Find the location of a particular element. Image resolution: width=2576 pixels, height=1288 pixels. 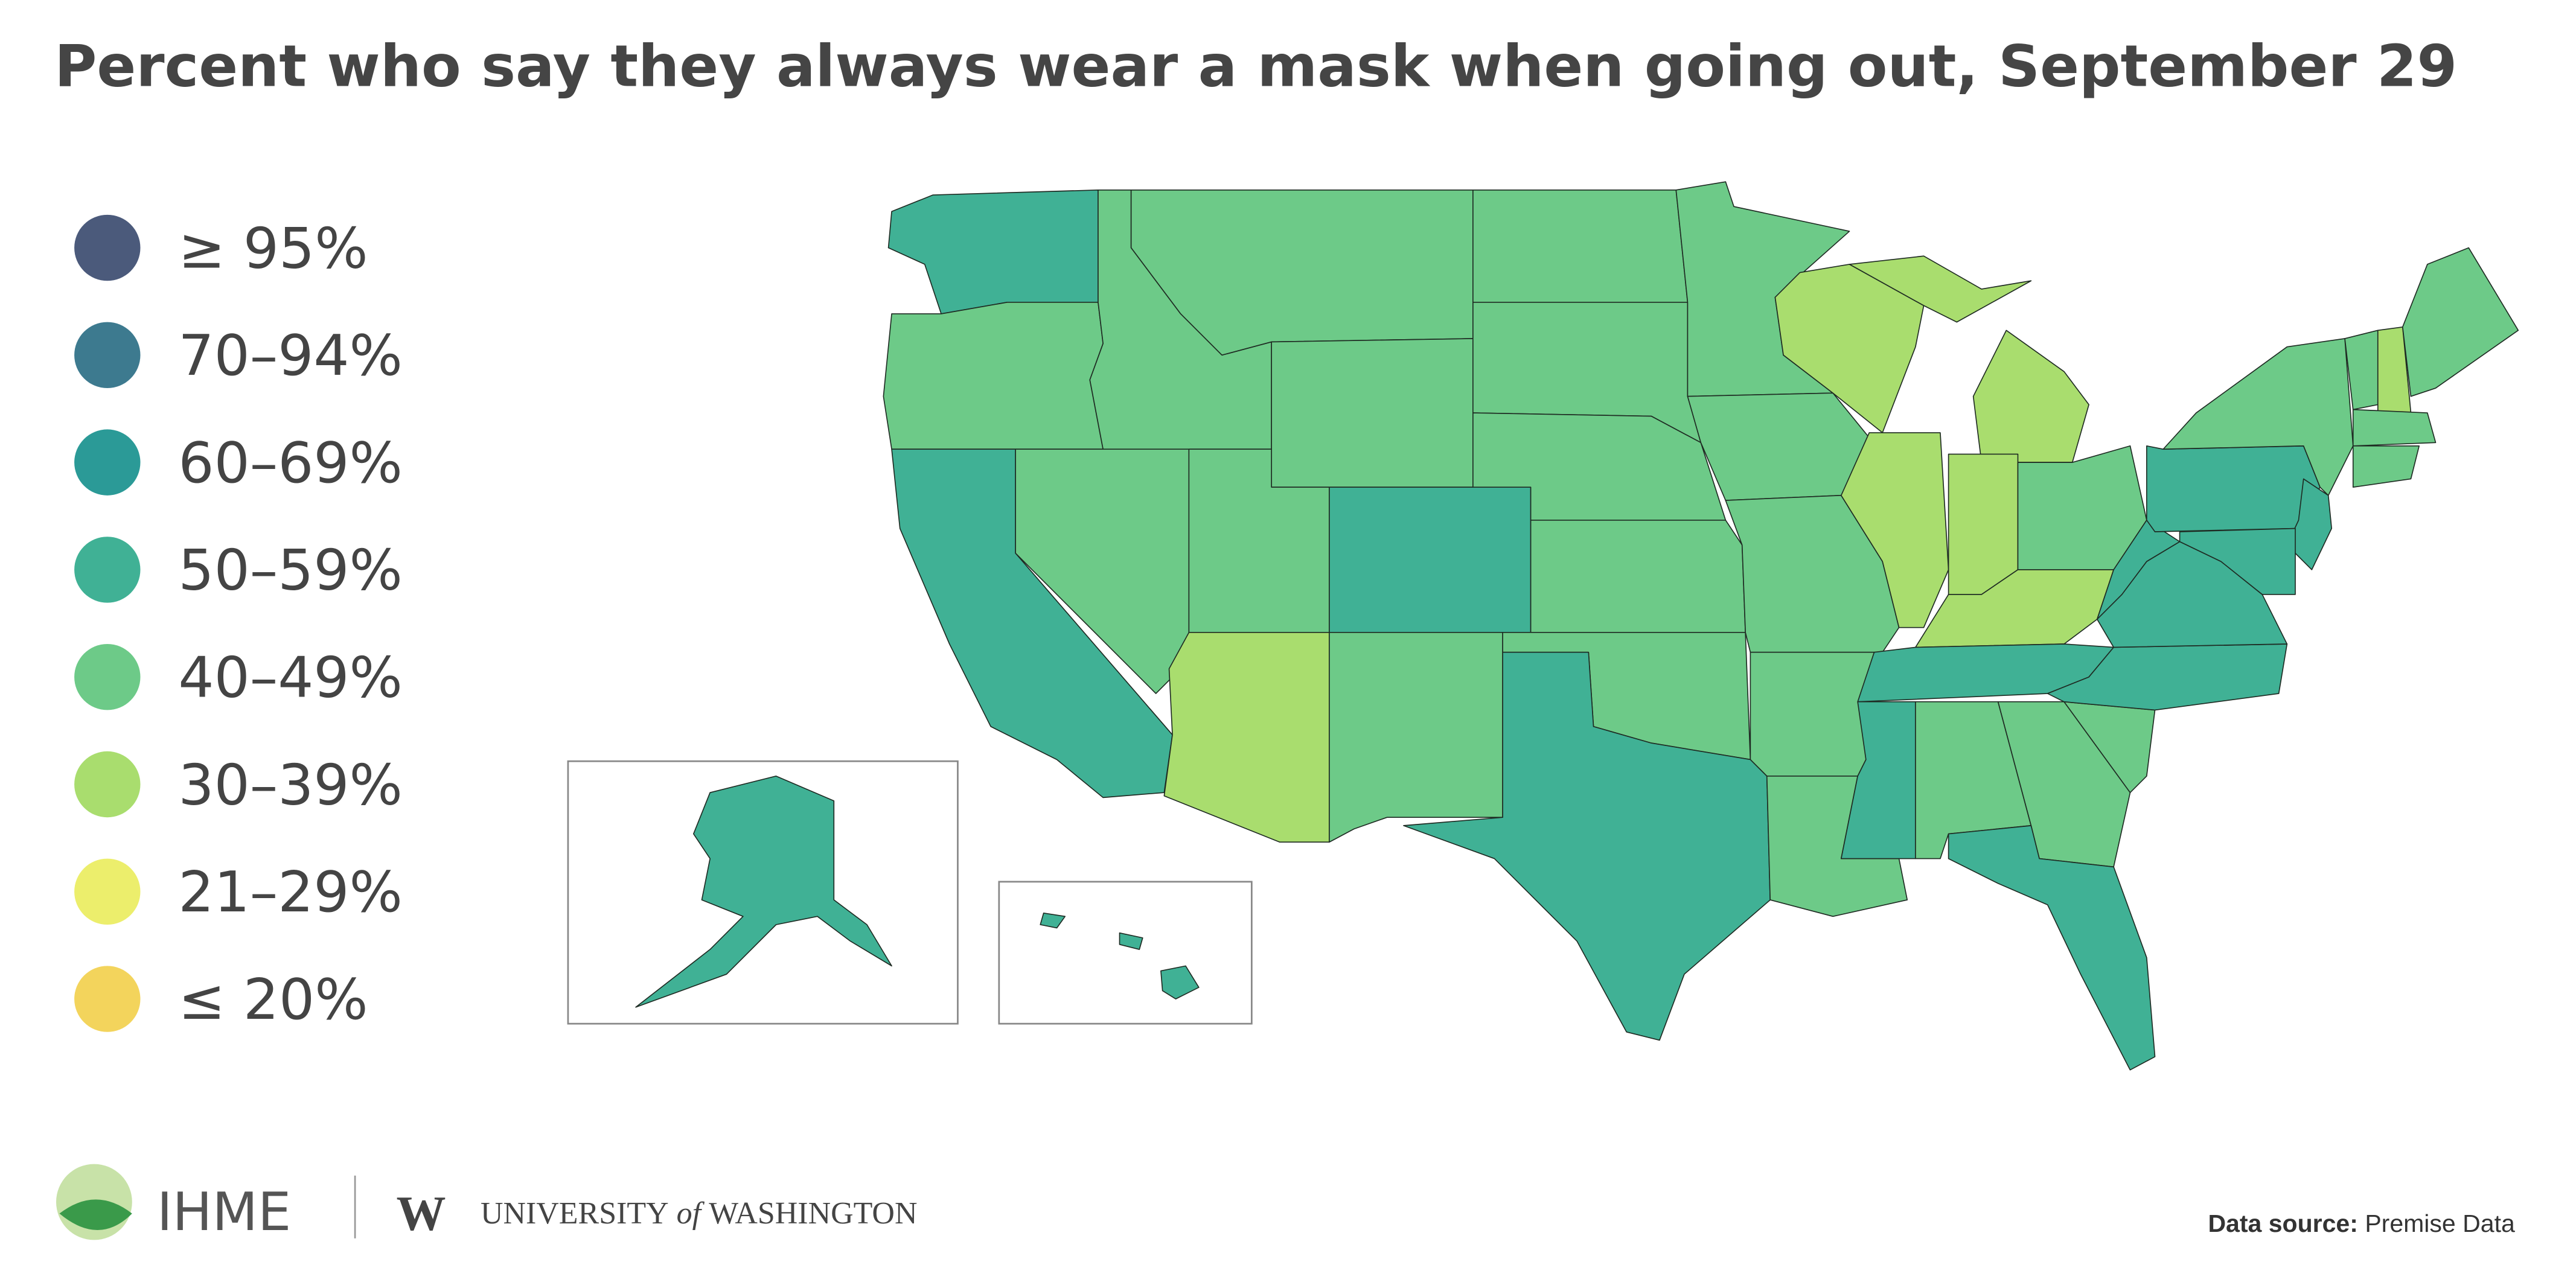

text: Premise Data is located at coordinates (2440, 1223).